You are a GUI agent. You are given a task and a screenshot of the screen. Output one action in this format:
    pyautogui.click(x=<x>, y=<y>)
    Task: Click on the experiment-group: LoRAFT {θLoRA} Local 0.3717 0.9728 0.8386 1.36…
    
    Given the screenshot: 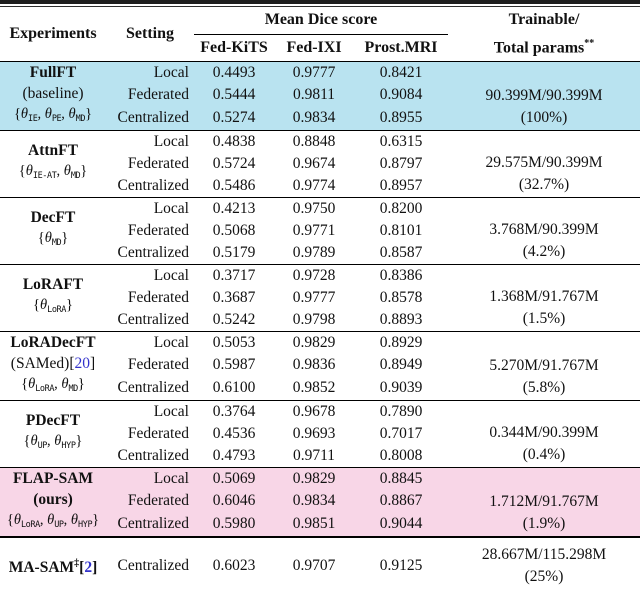 What is the action you would take?
    pyautogui.click(x=320, y=297)
    